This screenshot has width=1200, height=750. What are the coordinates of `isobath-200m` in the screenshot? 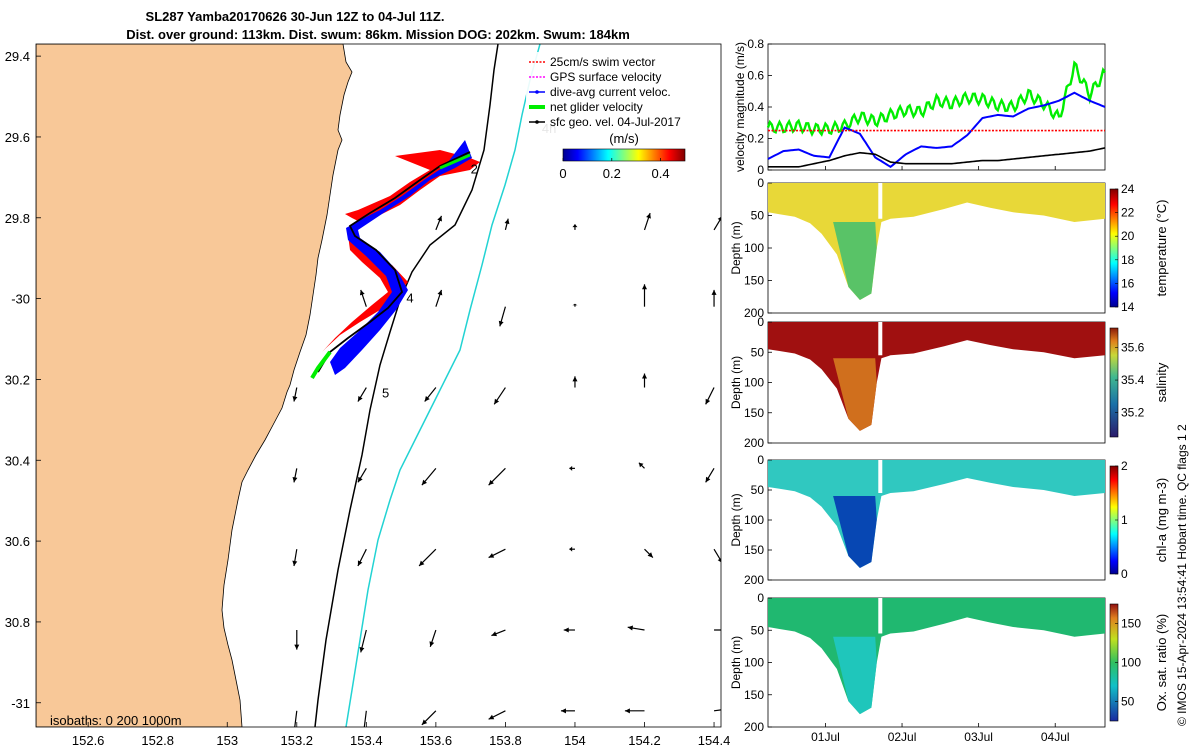 It's located at (406, 385).